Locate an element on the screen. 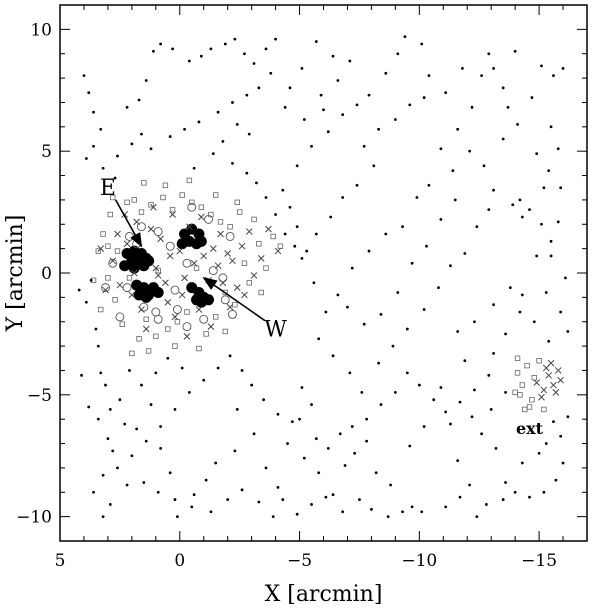  annotation-arrow is located at coordinates (234, 299).